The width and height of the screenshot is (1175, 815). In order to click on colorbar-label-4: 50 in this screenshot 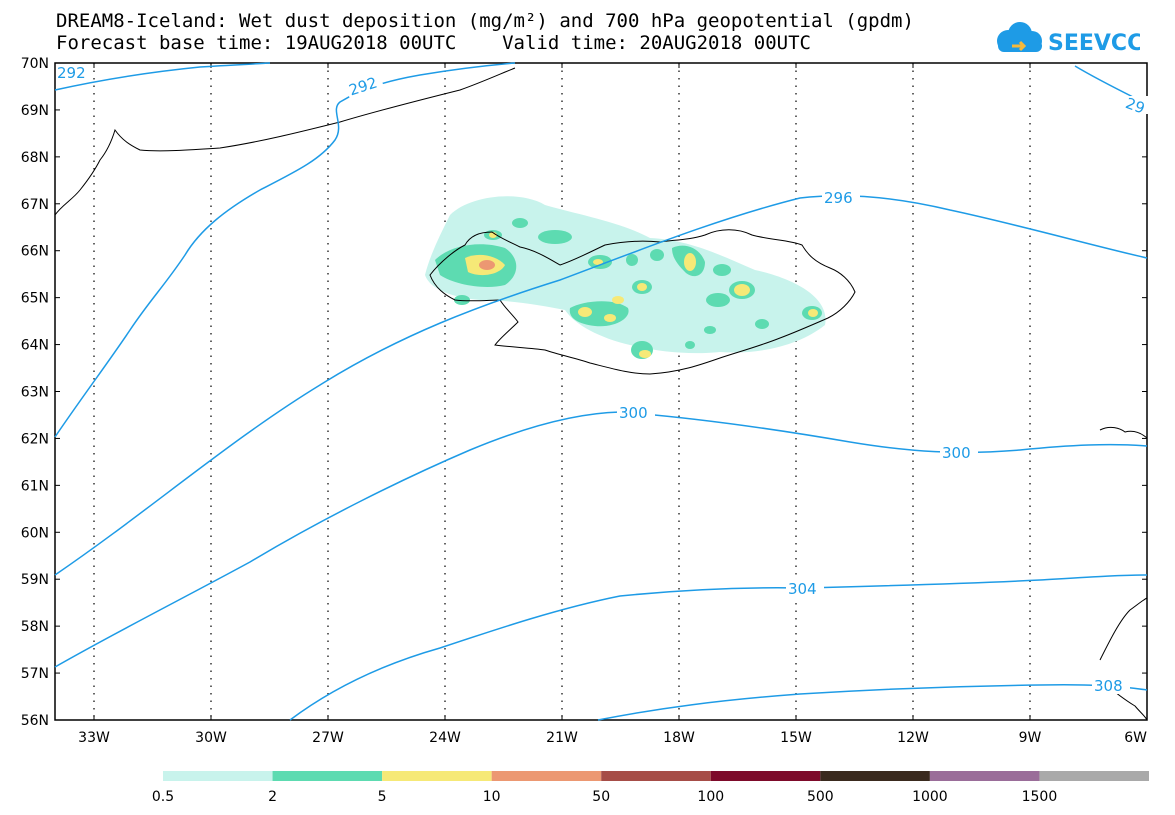, I will do `click(601, 797)`.